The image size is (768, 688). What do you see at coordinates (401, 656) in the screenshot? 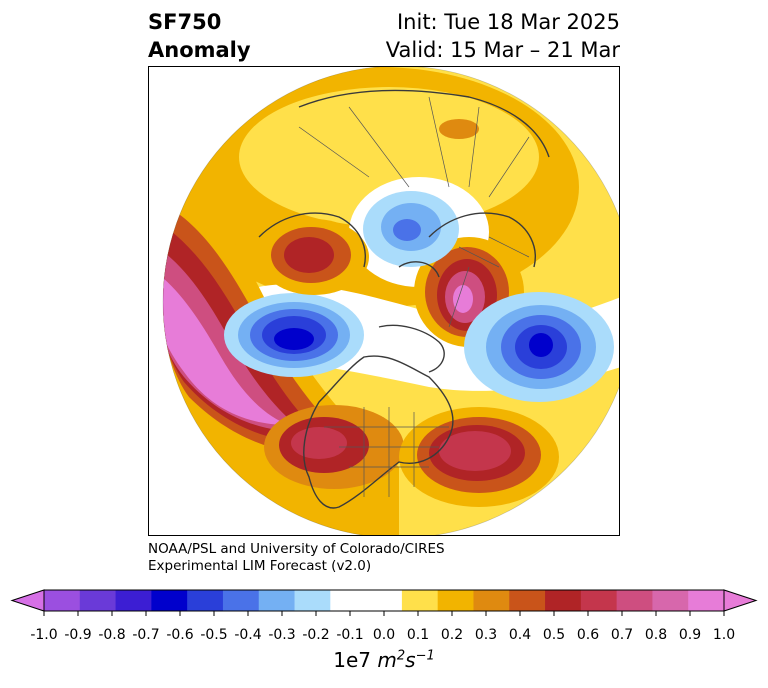
I see `unit-m-exp: 2` at bounding box center [401, 656].